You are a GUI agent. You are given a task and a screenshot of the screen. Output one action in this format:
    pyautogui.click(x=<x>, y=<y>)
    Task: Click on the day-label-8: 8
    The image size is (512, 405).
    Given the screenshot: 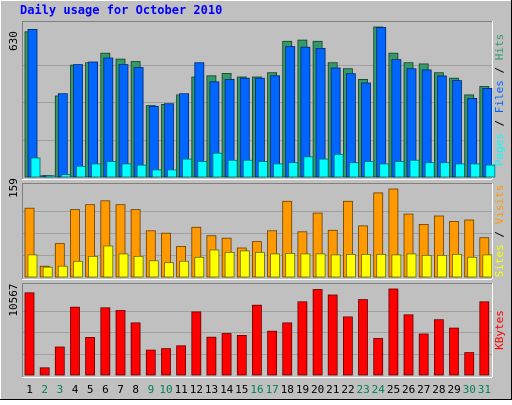 What is the action you would take?
    pyautogui.click(x=135, y=389)
    